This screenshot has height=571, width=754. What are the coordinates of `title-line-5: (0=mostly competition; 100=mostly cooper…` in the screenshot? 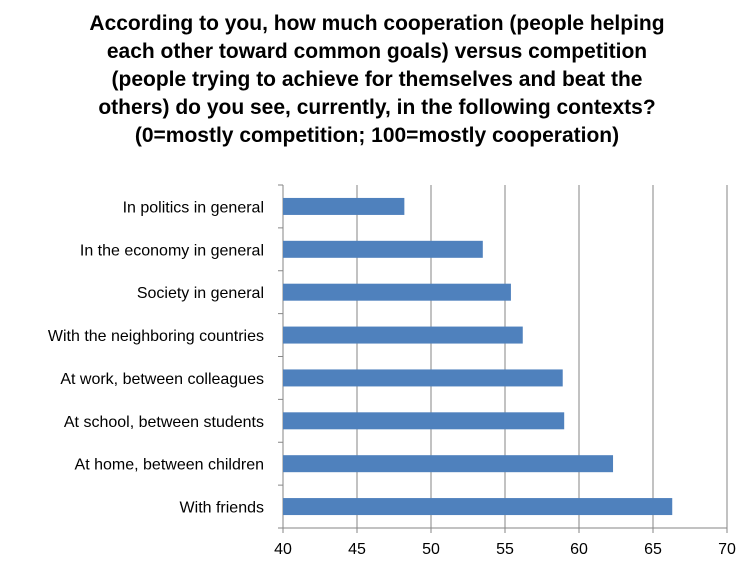 It's located at (377, 135).